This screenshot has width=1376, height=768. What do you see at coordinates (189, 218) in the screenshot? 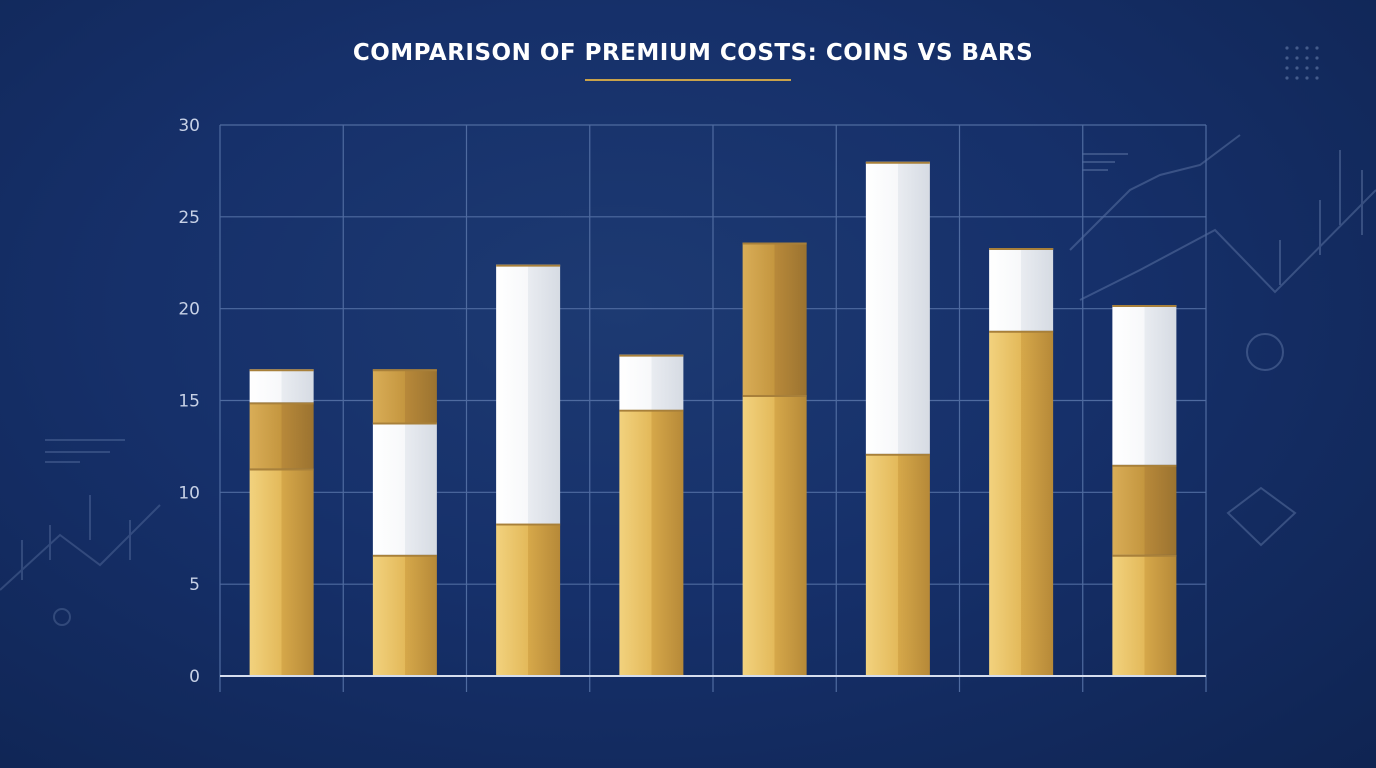
I see `y-tick-label: 25` at bounding box center [189, 218].